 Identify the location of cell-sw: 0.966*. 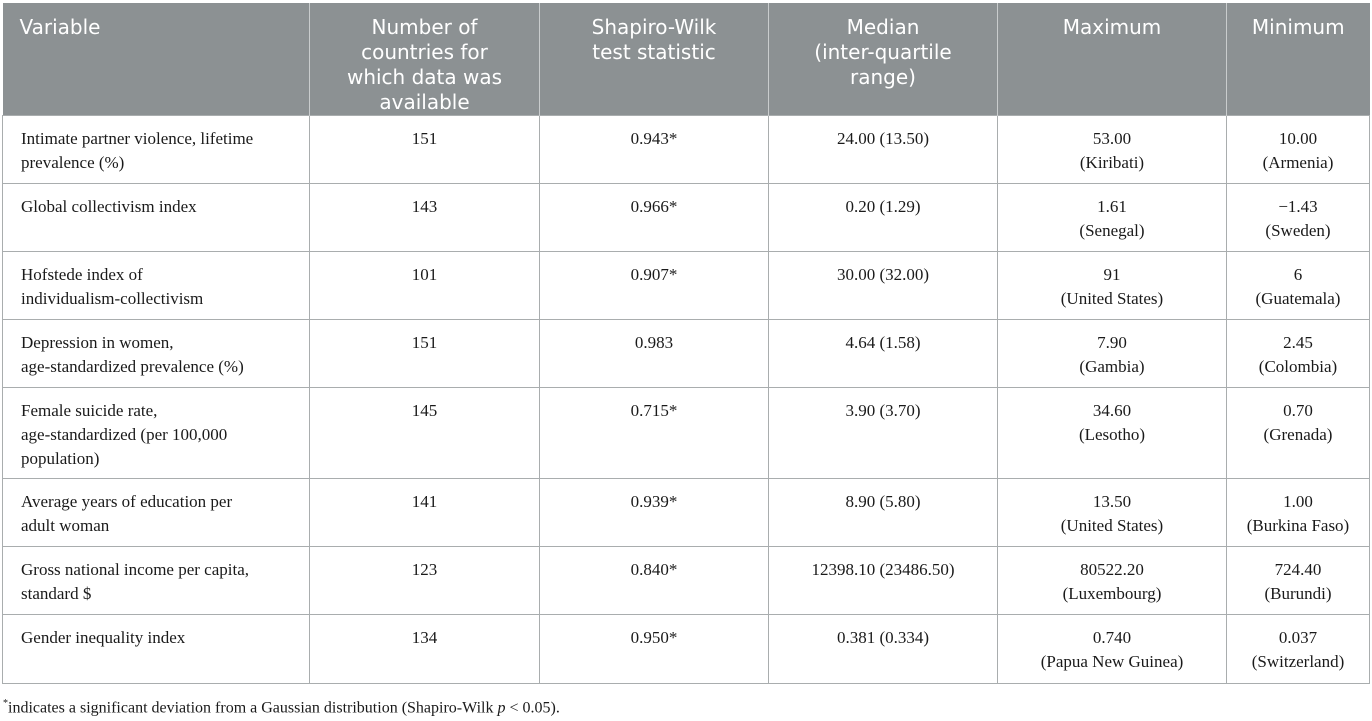
(654, 217).